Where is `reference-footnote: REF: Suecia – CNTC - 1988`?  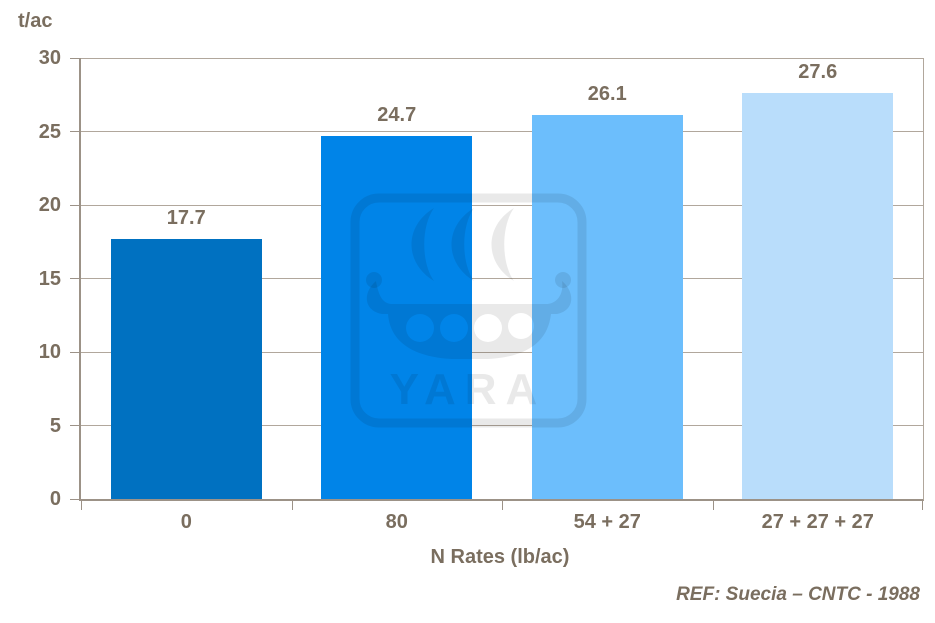 reference-footnote: REF: Suecia – CNTC - 1988 is located at coordinates (798, 594).